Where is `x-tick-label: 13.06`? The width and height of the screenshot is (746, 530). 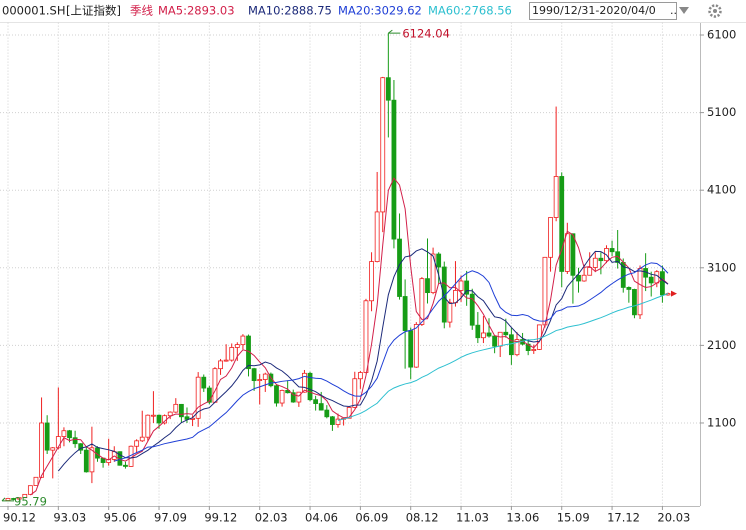 x-tick-label: 13.06 is located at coordinates (522, 518).